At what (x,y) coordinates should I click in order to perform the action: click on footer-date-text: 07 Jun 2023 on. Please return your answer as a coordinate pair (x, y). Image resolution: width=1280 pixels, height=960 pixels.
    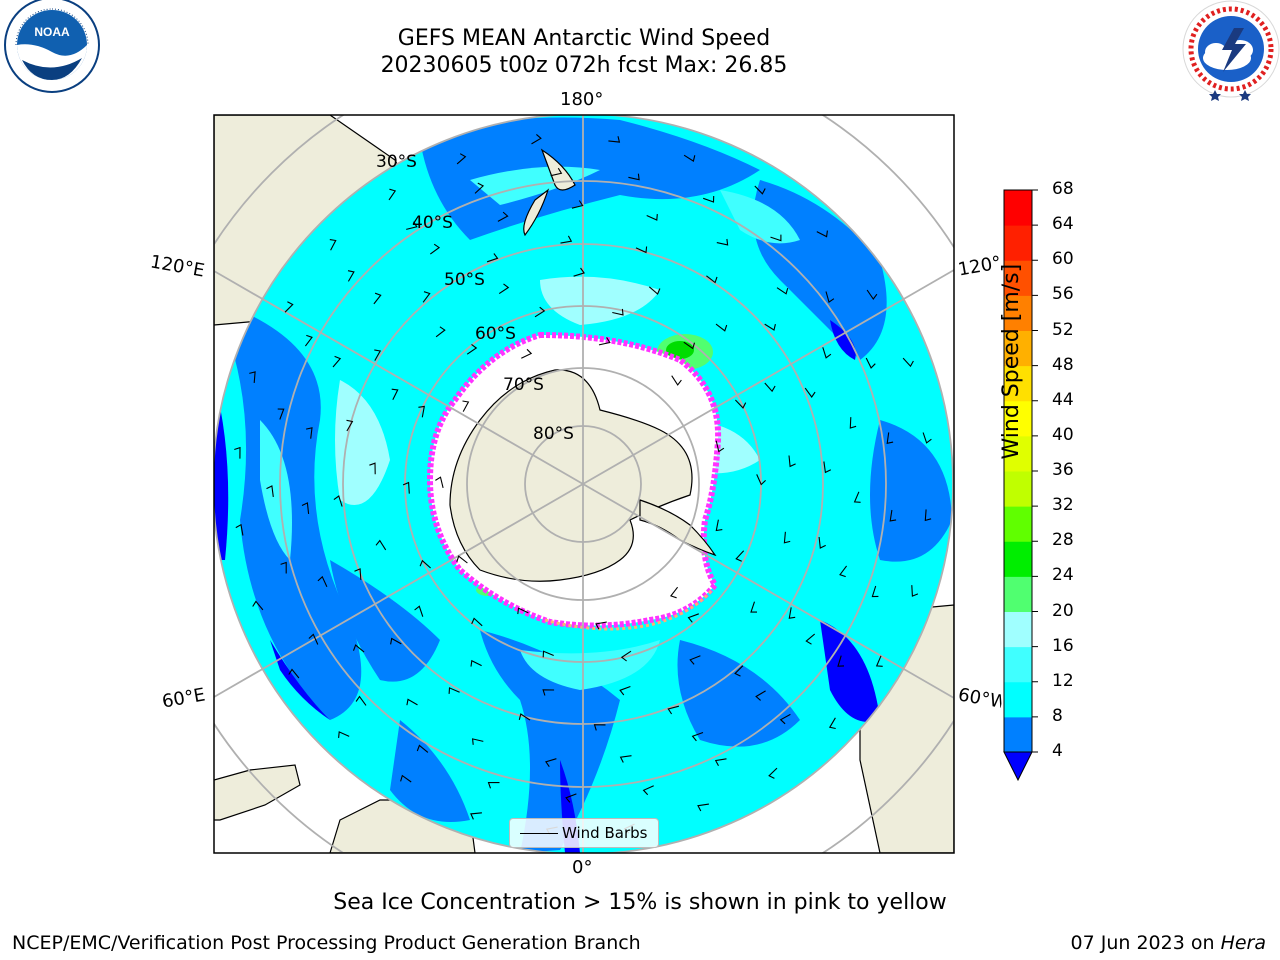
    Looking at the image, I should click on (1145, 943).